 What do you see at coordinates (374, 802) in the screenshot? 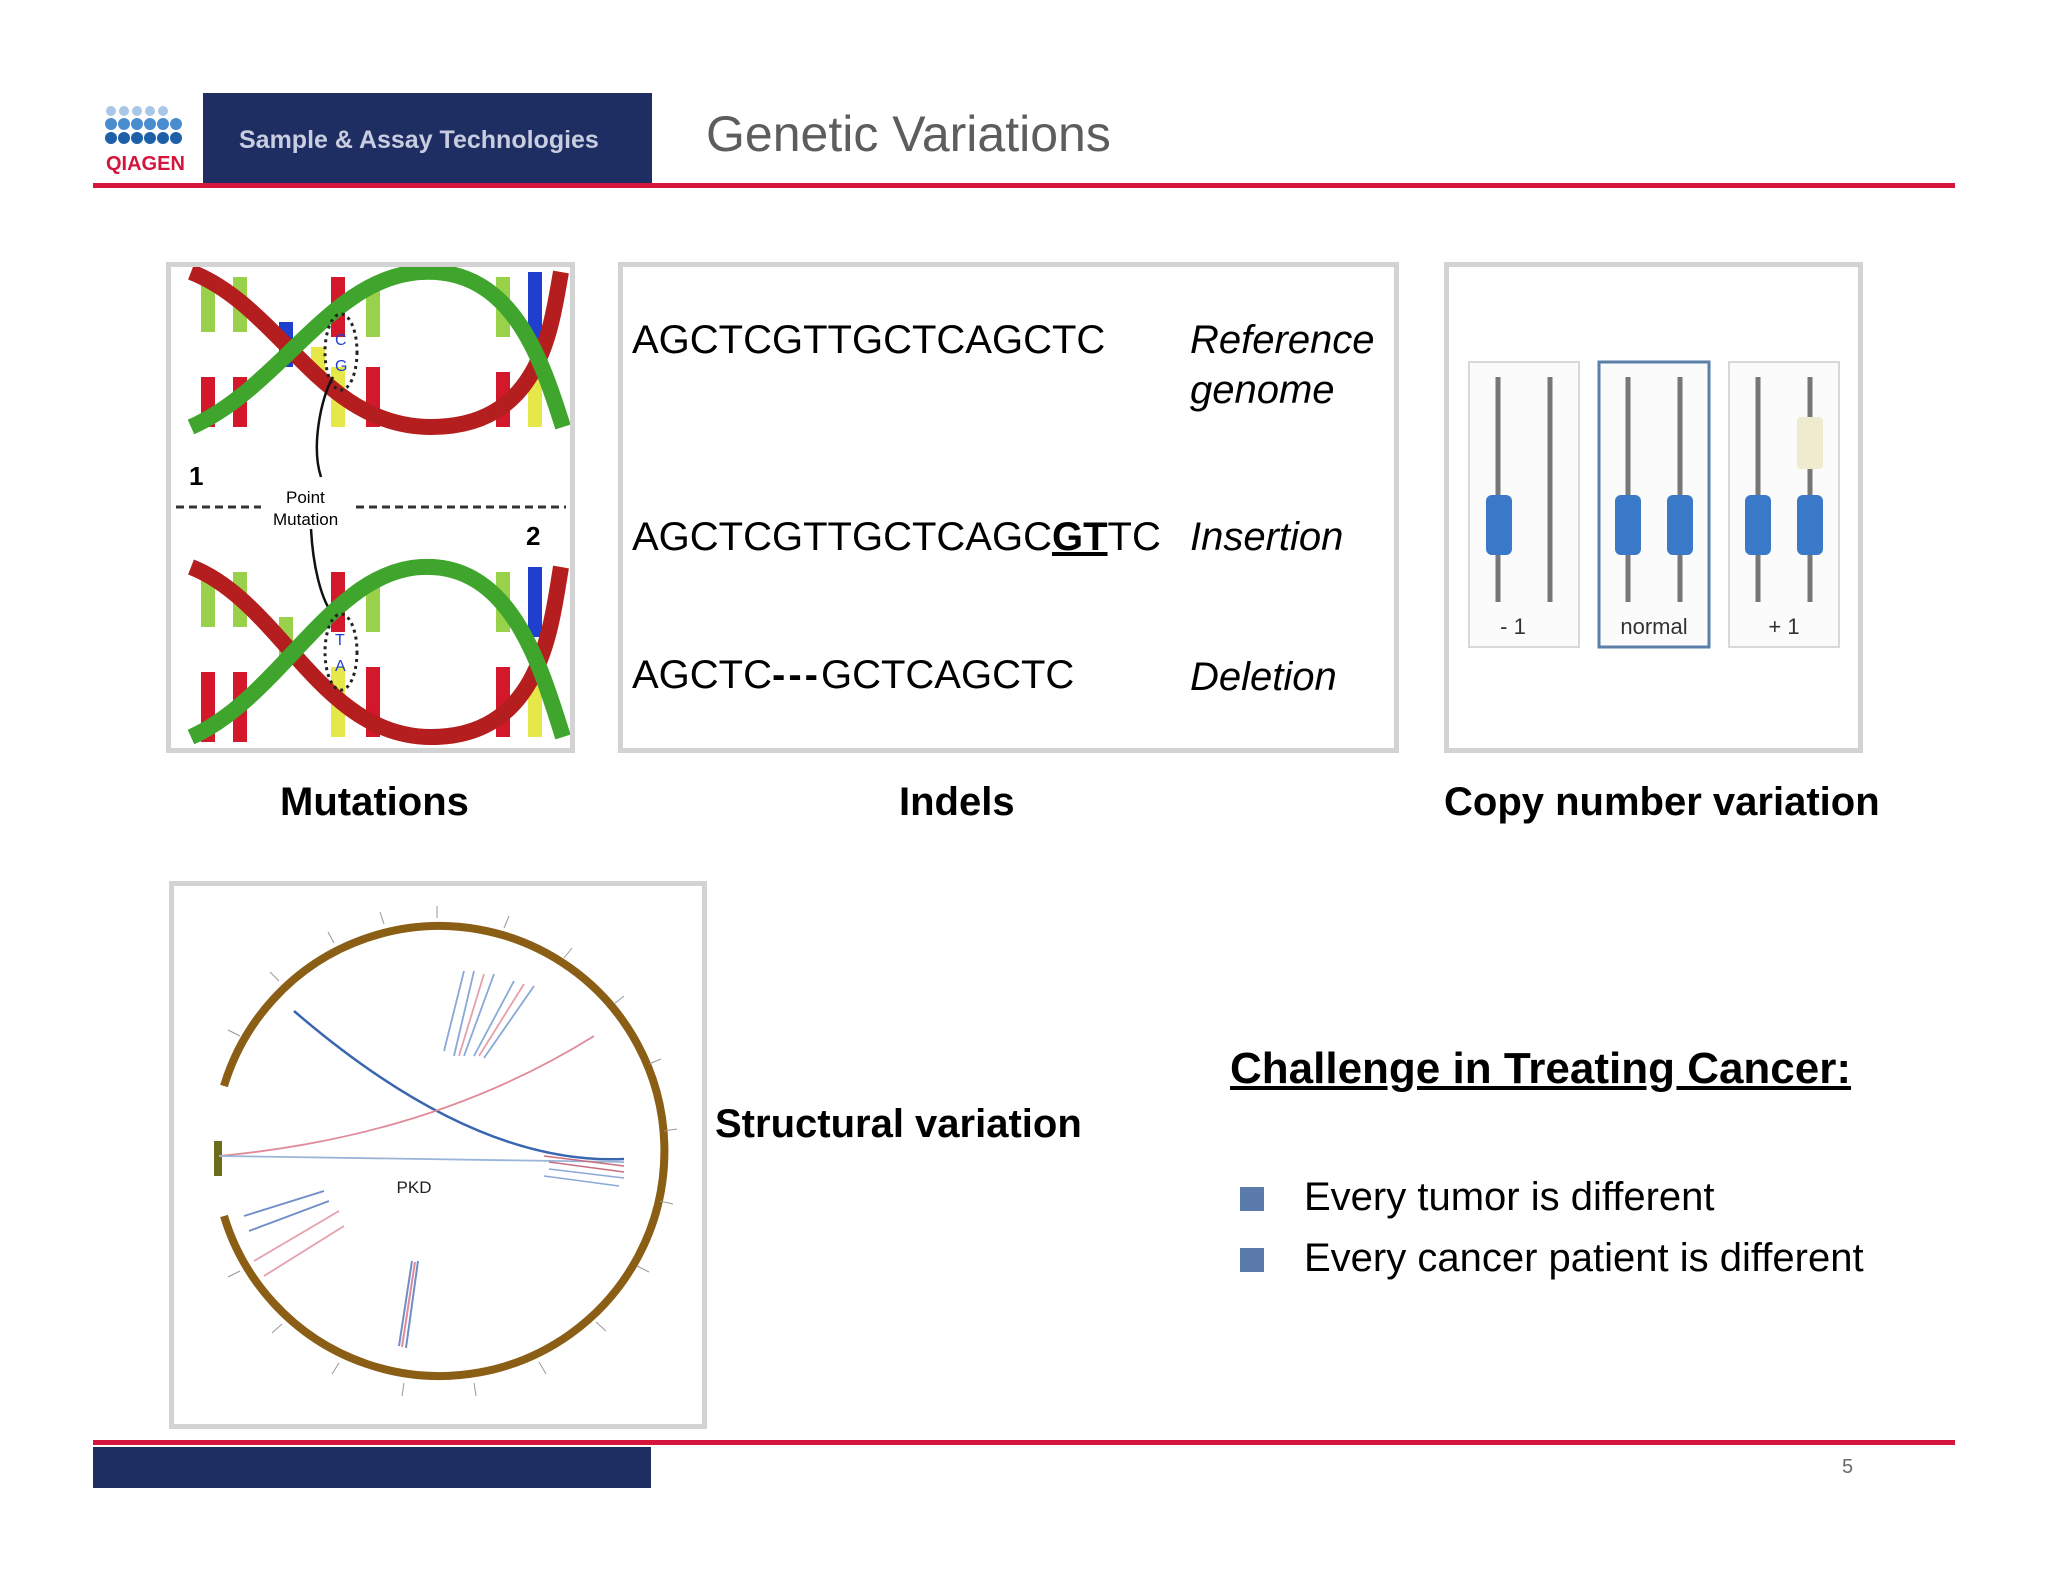
I see `mutations-caption: Mutations` at bounding box center [374, 802].